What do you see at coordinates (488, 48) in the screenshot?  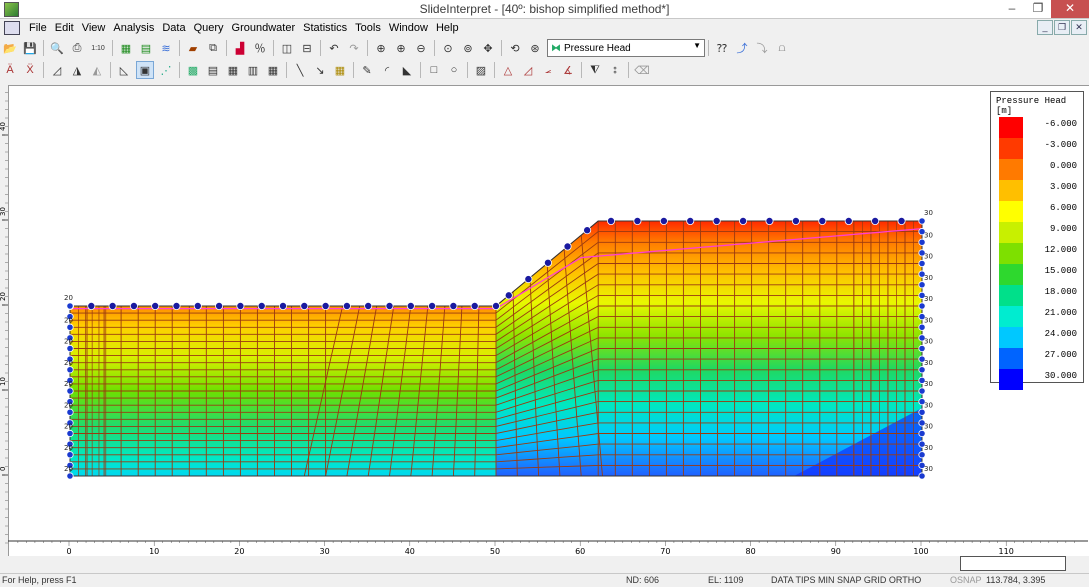 I see `pan-icon: ✥` at bounding box center [488, 48].